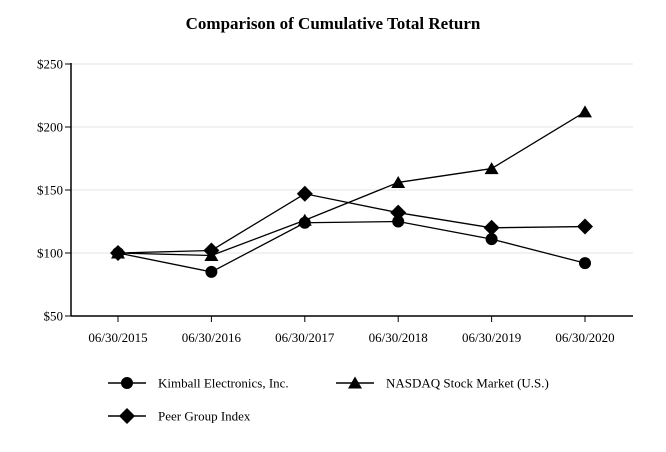  What do you see at coordinates (50, 190) in the screenshot?
I see `y-tick-label: $150` at bounding box center [50, 190].